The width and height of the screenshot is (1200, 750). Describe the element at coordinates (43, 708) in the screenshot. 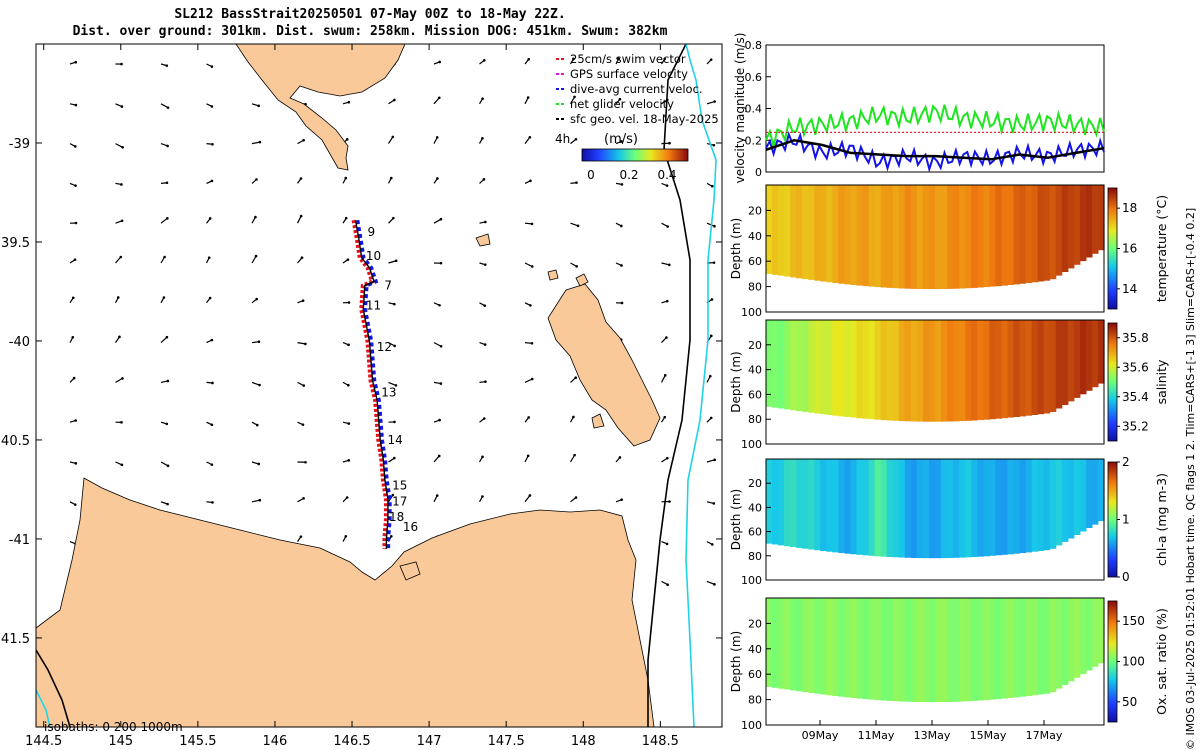

I see `isobath-1000m-west` at that location.